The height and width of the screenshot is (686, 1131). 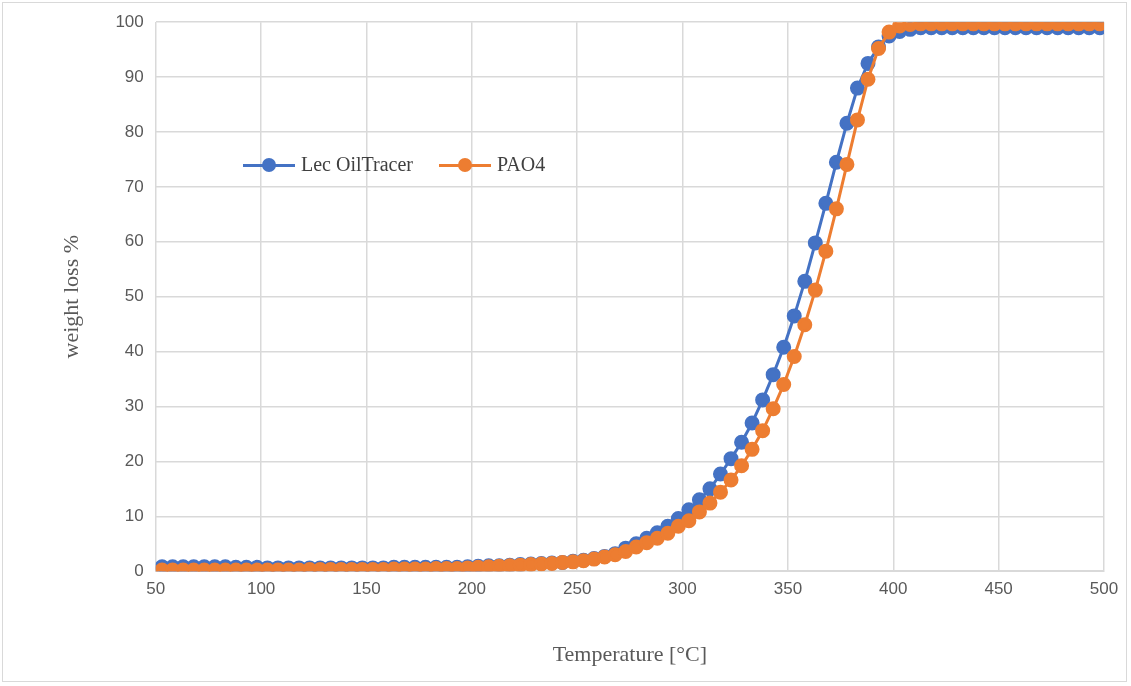 What do you see at coordinates (261, 589) in the screenshot?
I see `x-tick-label: 100` at bounding box center [261, 589].